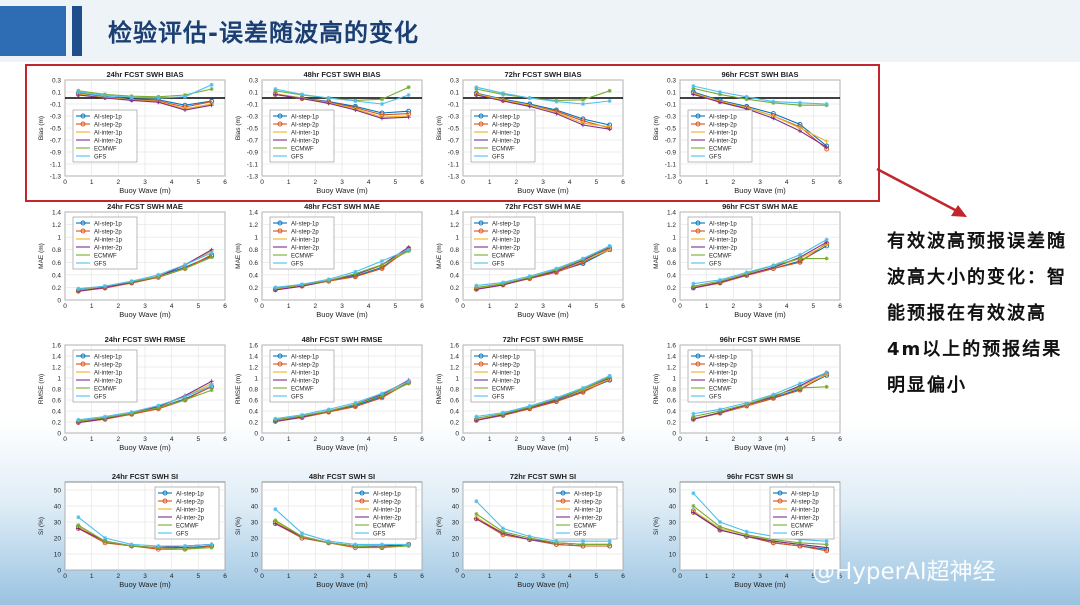  Describe the element at coordinates (506, 232) in the screenshot. I see `legend-label: AI-step-2p` at that location.